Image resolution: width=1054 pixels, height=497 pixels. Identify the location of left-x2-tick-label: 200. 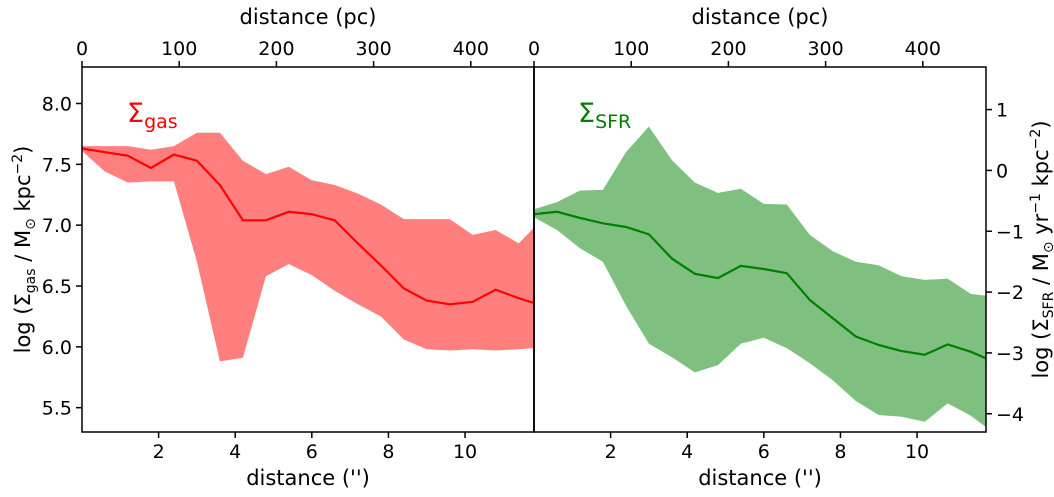
(276, 49).